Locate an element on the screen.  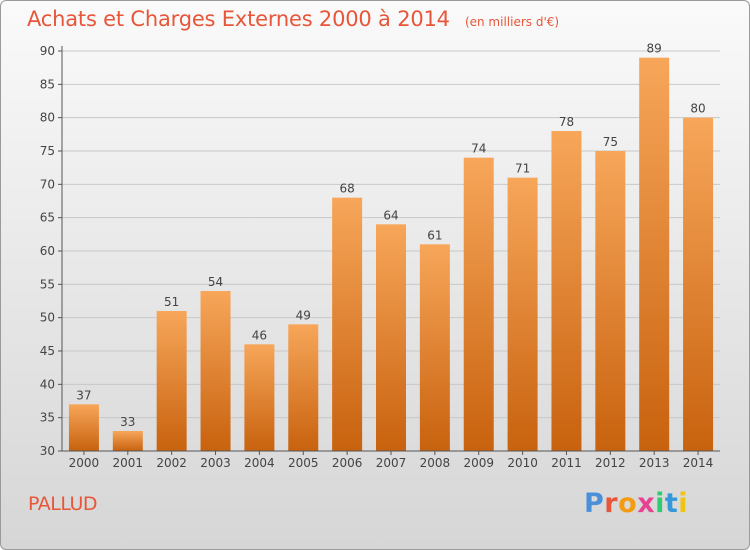
data-label: 33 is located at coordinates (127, 422).